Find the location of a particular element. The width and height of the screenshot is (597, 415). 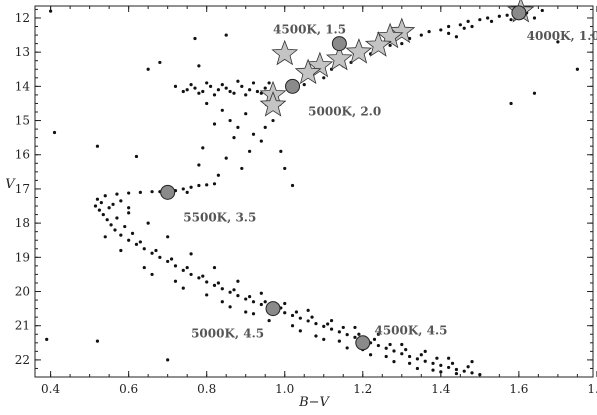

annotation-label: 4500K, 4.5 is located at coordinates (410, 330).